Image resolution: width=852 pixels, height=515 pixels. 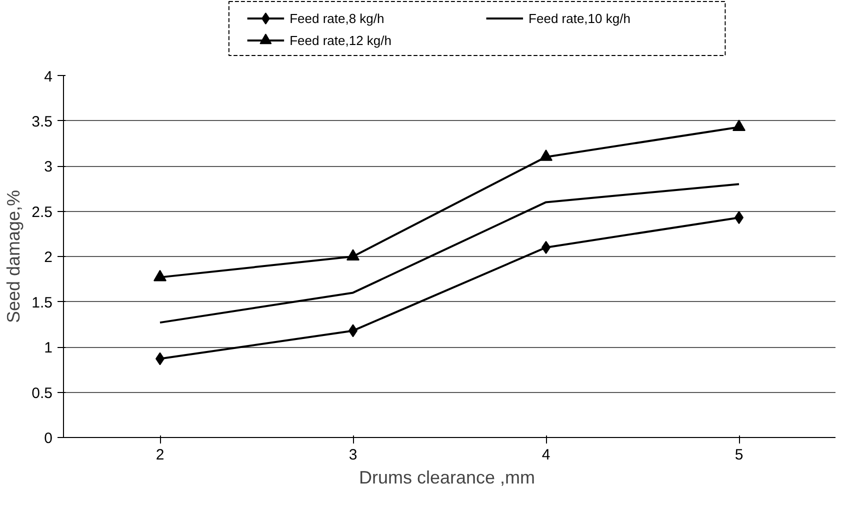 What do you see at coordinates (739, 455) in the screenshot?
I see `x-tick-label: 5` at bounding box center [739, 455].